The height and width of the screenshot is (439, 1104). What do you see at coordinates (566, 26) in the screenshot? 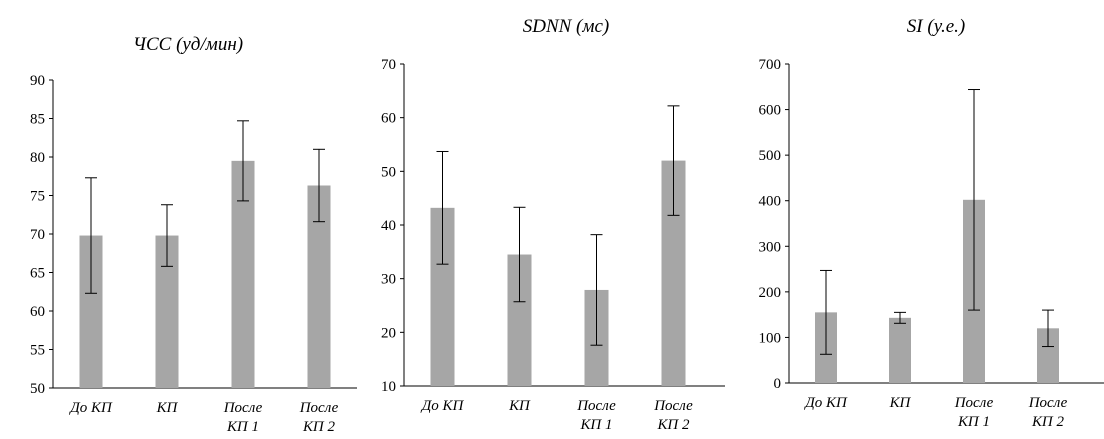
I see `chart-title: SDNN (мс)` at bounding box center [566, 26].